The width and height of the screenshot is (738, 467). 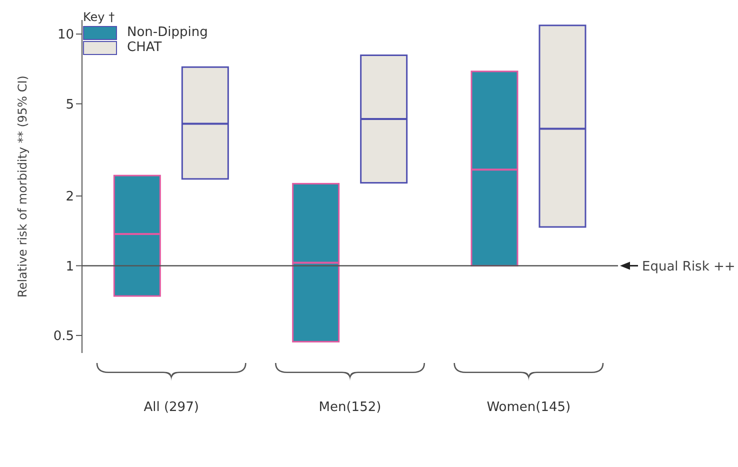 I want to click on legend-label: Non-Dipping, so click(x=167, y=32).